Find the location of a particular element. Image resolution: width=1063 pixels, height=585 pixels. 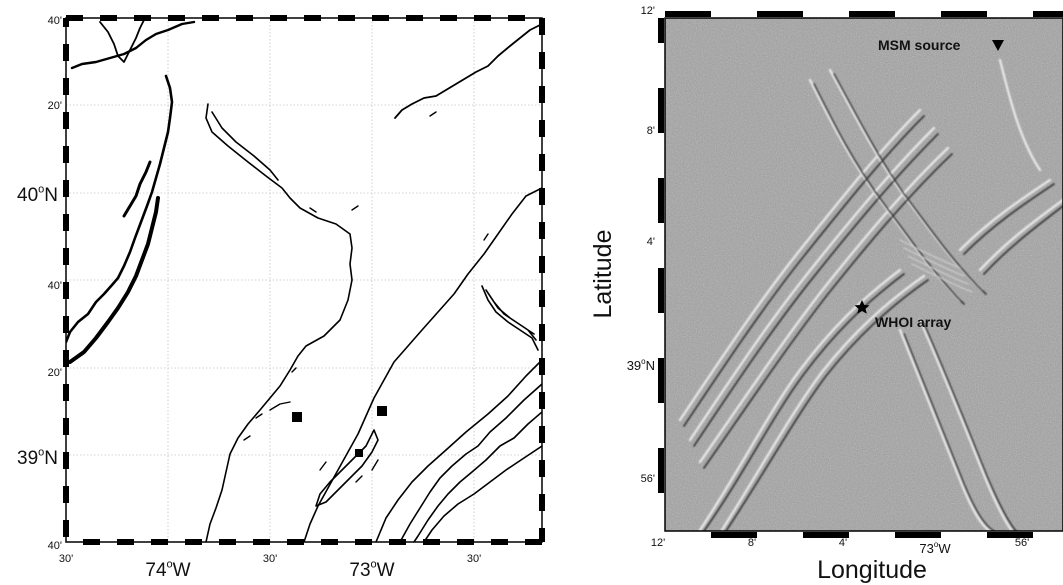

msm-source-label: MSM source is located at coordinates (919, 45).